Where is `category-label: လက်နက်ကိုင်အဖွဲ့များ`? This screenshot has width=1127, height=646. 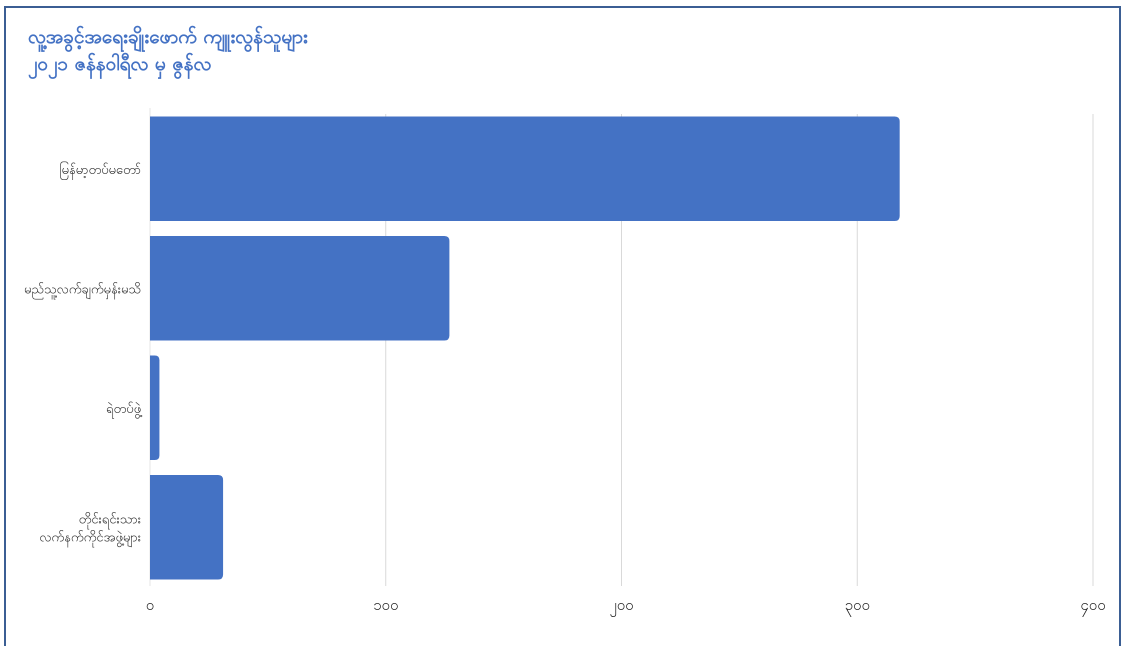
category-label: လက်နက်ကိုင်အဖွဲ့များ is located at coordinates (90, 538).